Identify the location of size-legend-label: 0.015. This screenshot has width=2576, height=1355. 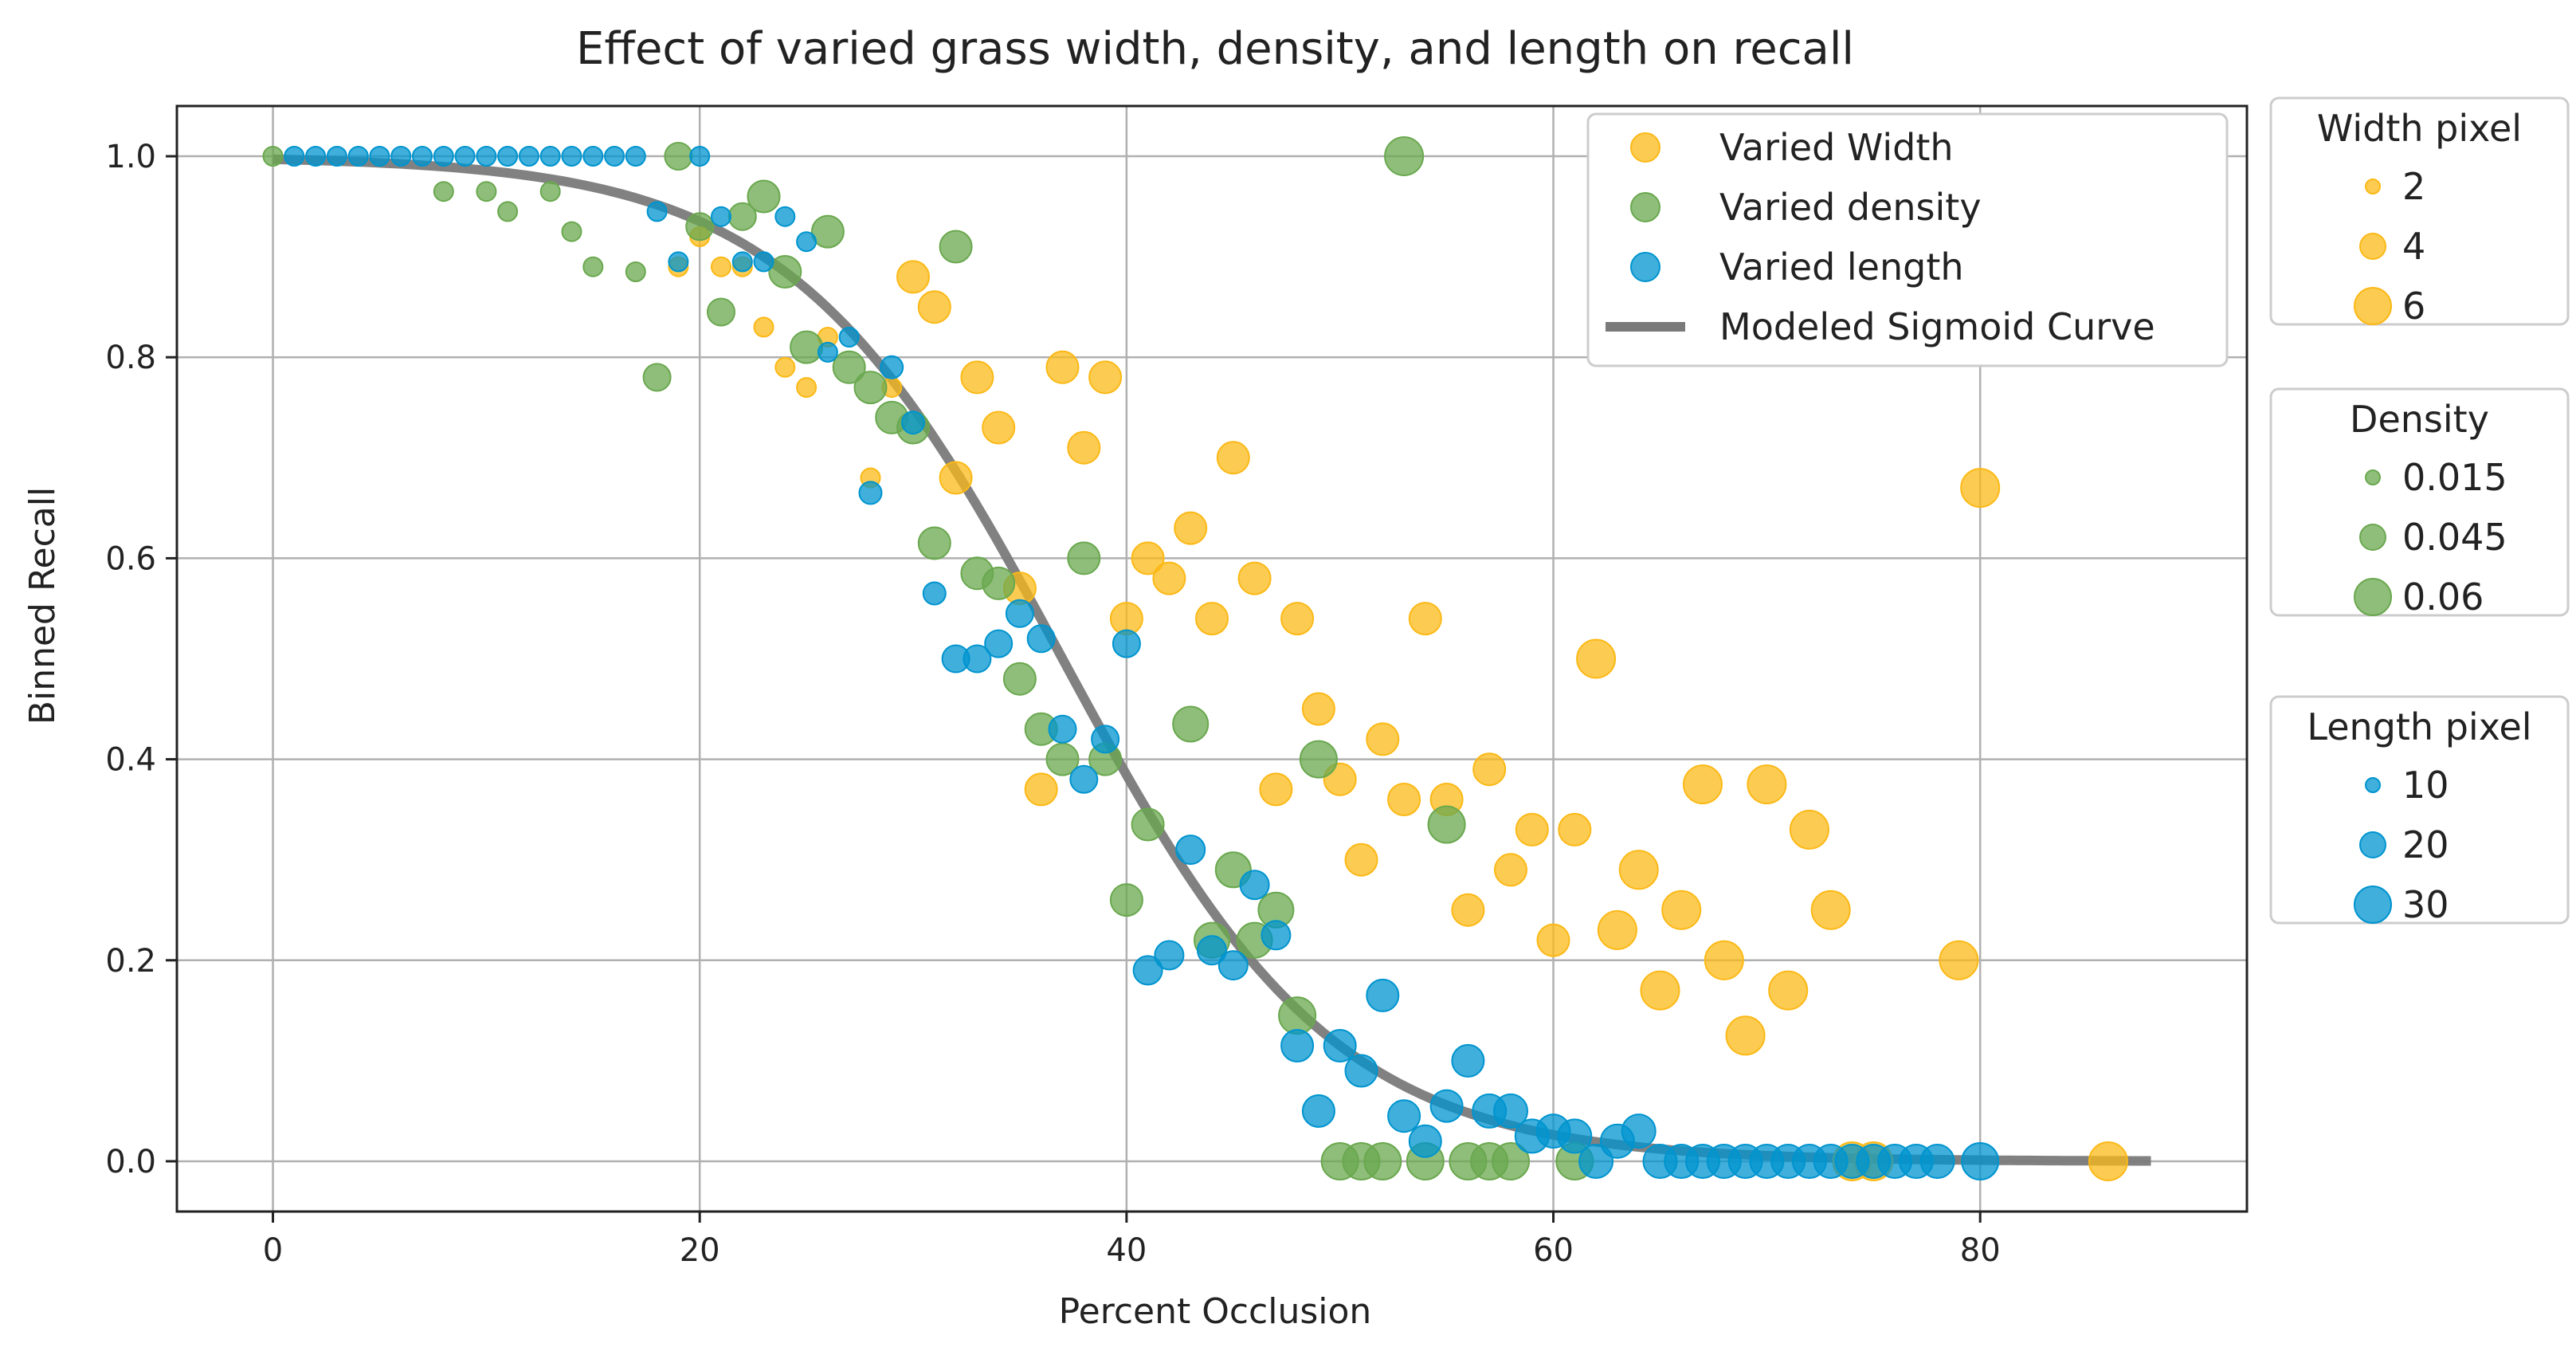
(2454, 478).